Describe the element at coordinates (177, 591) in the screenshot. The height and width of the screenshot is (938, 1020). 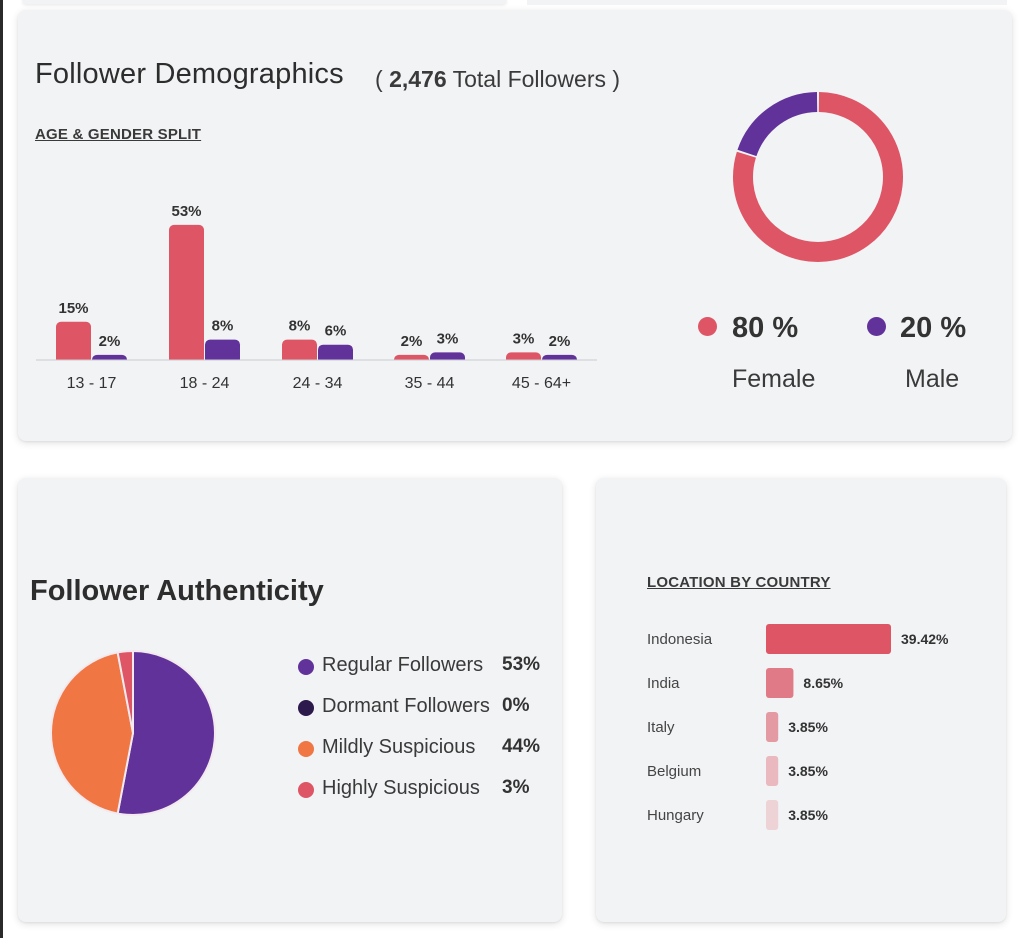
I see `authenticity-title: Follower Authenticity` at that location.